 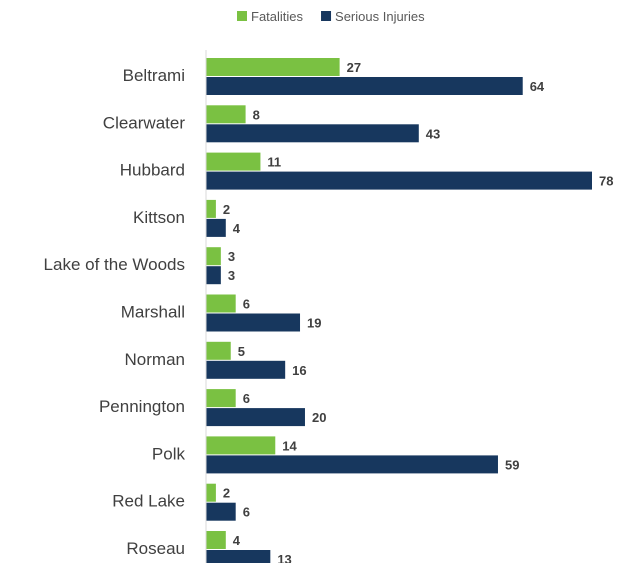 What do you see at coordinates (433, 133) in the screenshot?
I see `serious-injuries-value-label: 43` at bounding box center [433, 133].